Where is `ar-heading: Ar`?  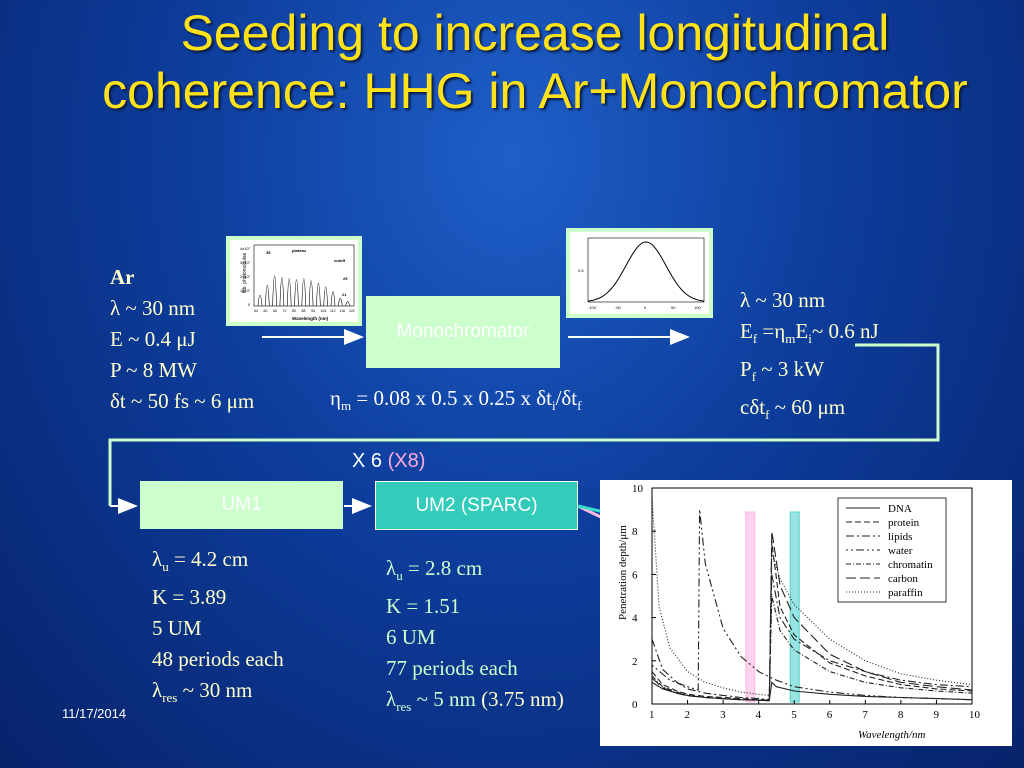
ar-heading: Ar is located at coordinates (122, 277).